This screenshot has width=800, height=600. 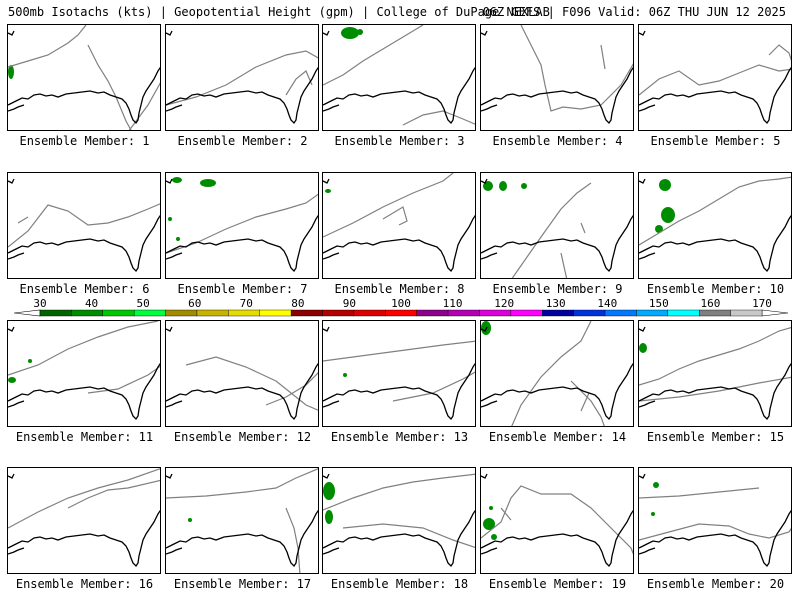 What do you see at coordinates (557, 141) in the screenshot?
I see `ensemble-member-label: Ensemble Member: 4` at bounding box center [557, 141].